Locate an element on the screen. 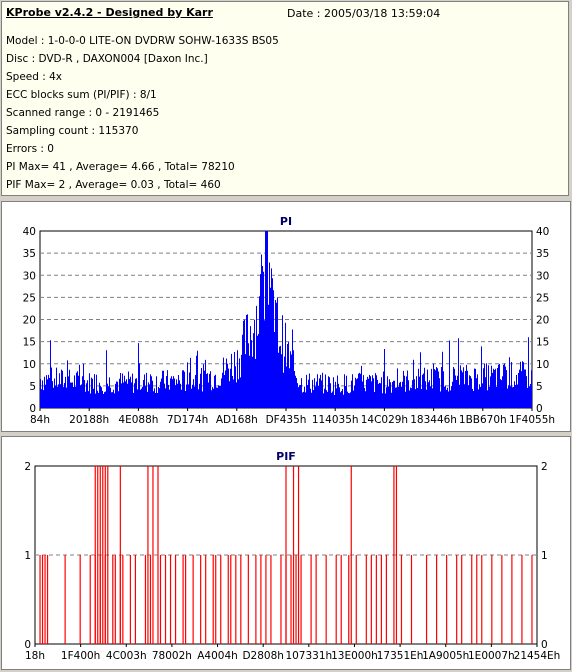  info-ecc-blocks: ECC blocks sum (PI/PIF) : 8/1 is located at coordinates (81, 95).